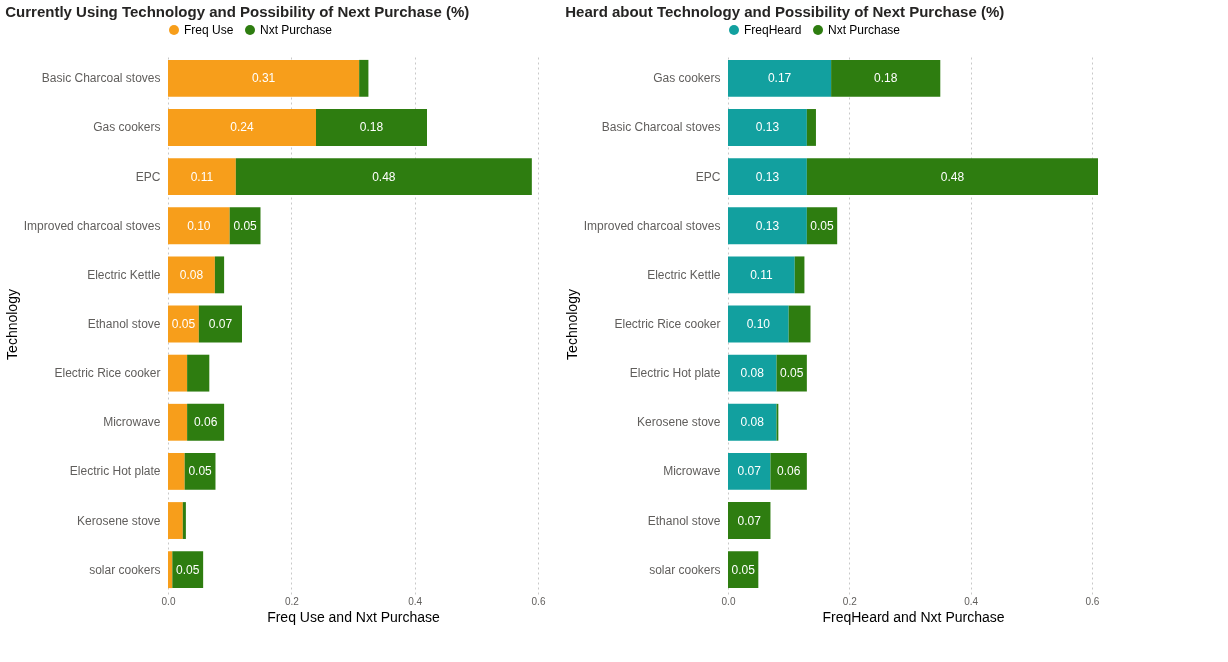  What do you see at coordinates (773, 30) in the screenshot?
I see `legend-label: FreqHeard` at bounding box center [773, 30].